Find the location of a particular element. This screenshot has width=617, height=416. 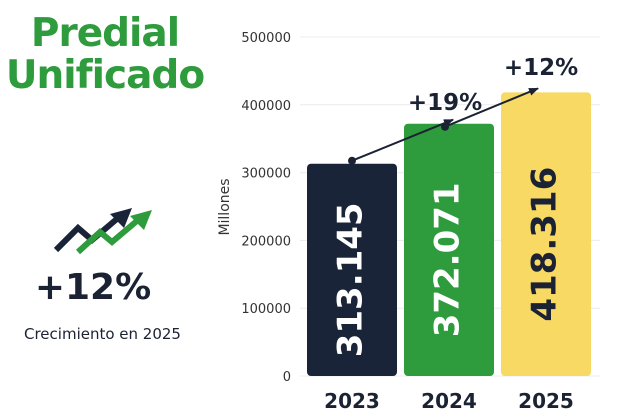

page-title-line-2: Unificado is located at coordinates (105, 75).